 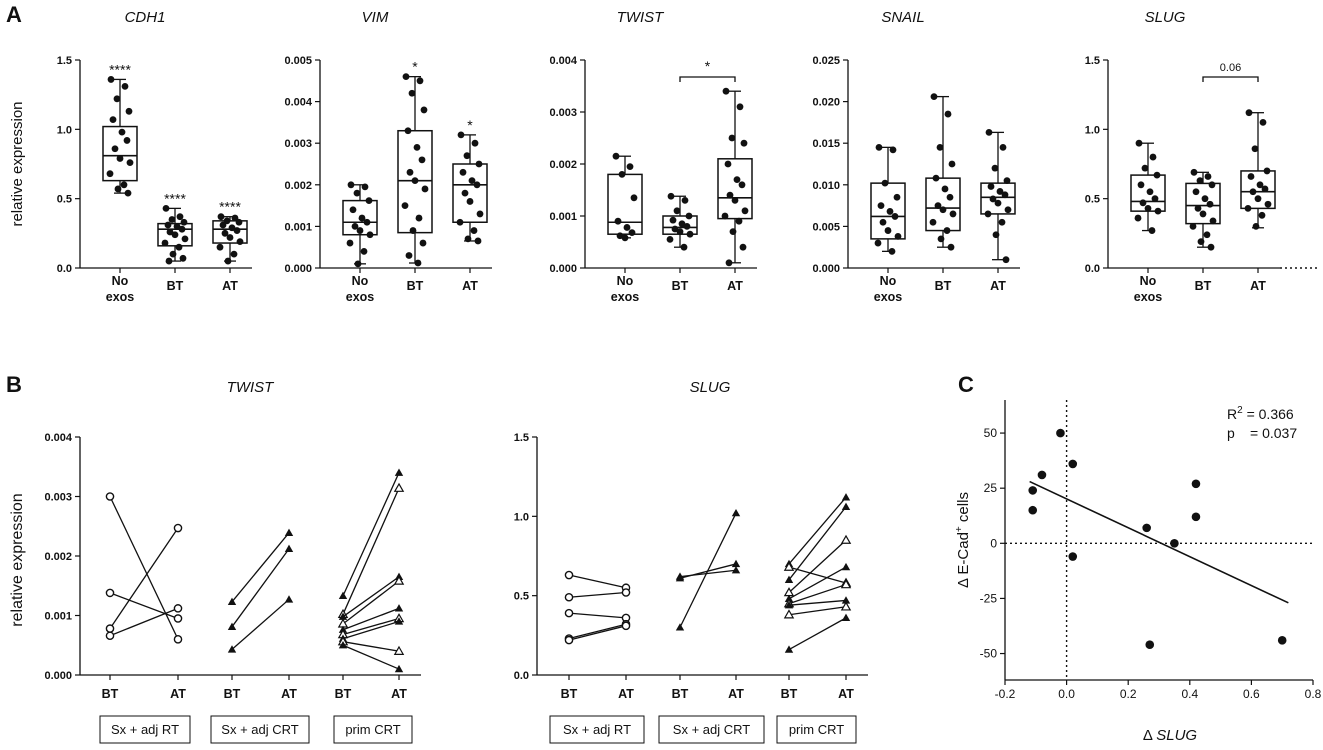 I want to click on x-tick-label: 0.0, so click(x=1066, y=694).